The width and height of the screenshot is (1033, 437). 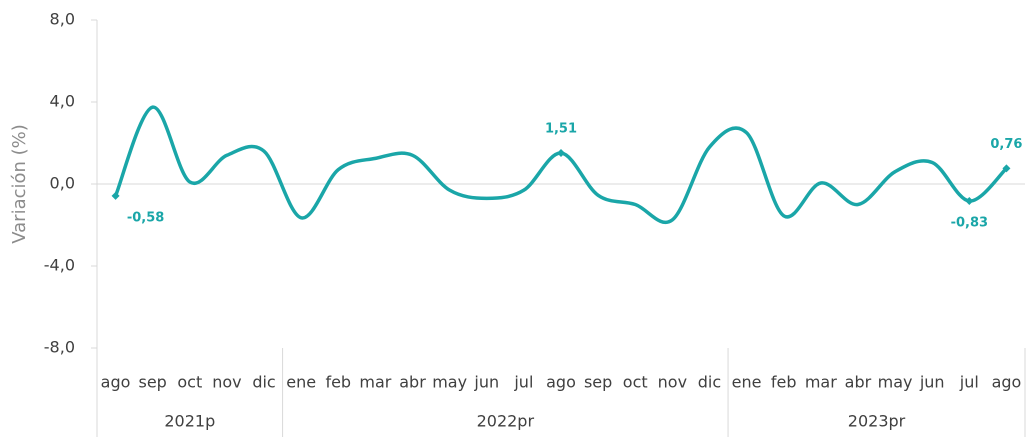 I want to click on group-label: 2021p, so click(x=189, y=421).